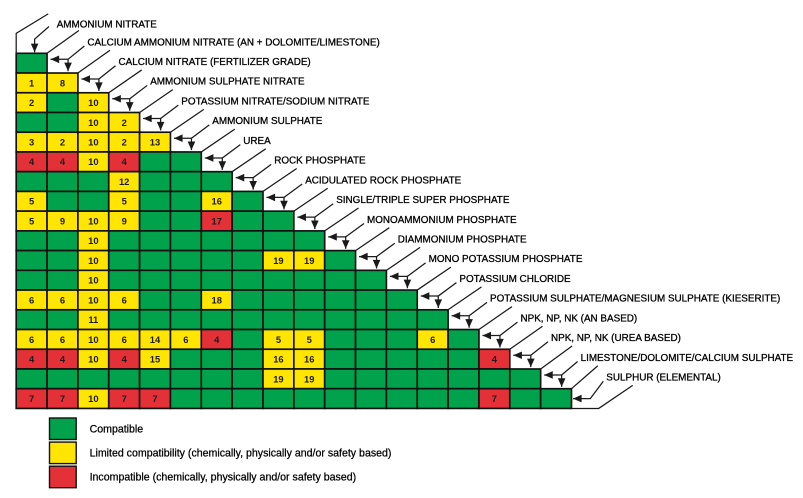 The width and height of the screenshot is (803, 498). Describe the element at coordinates (155, 141) in the screenshot. I see `svg-text: 13` at that location.